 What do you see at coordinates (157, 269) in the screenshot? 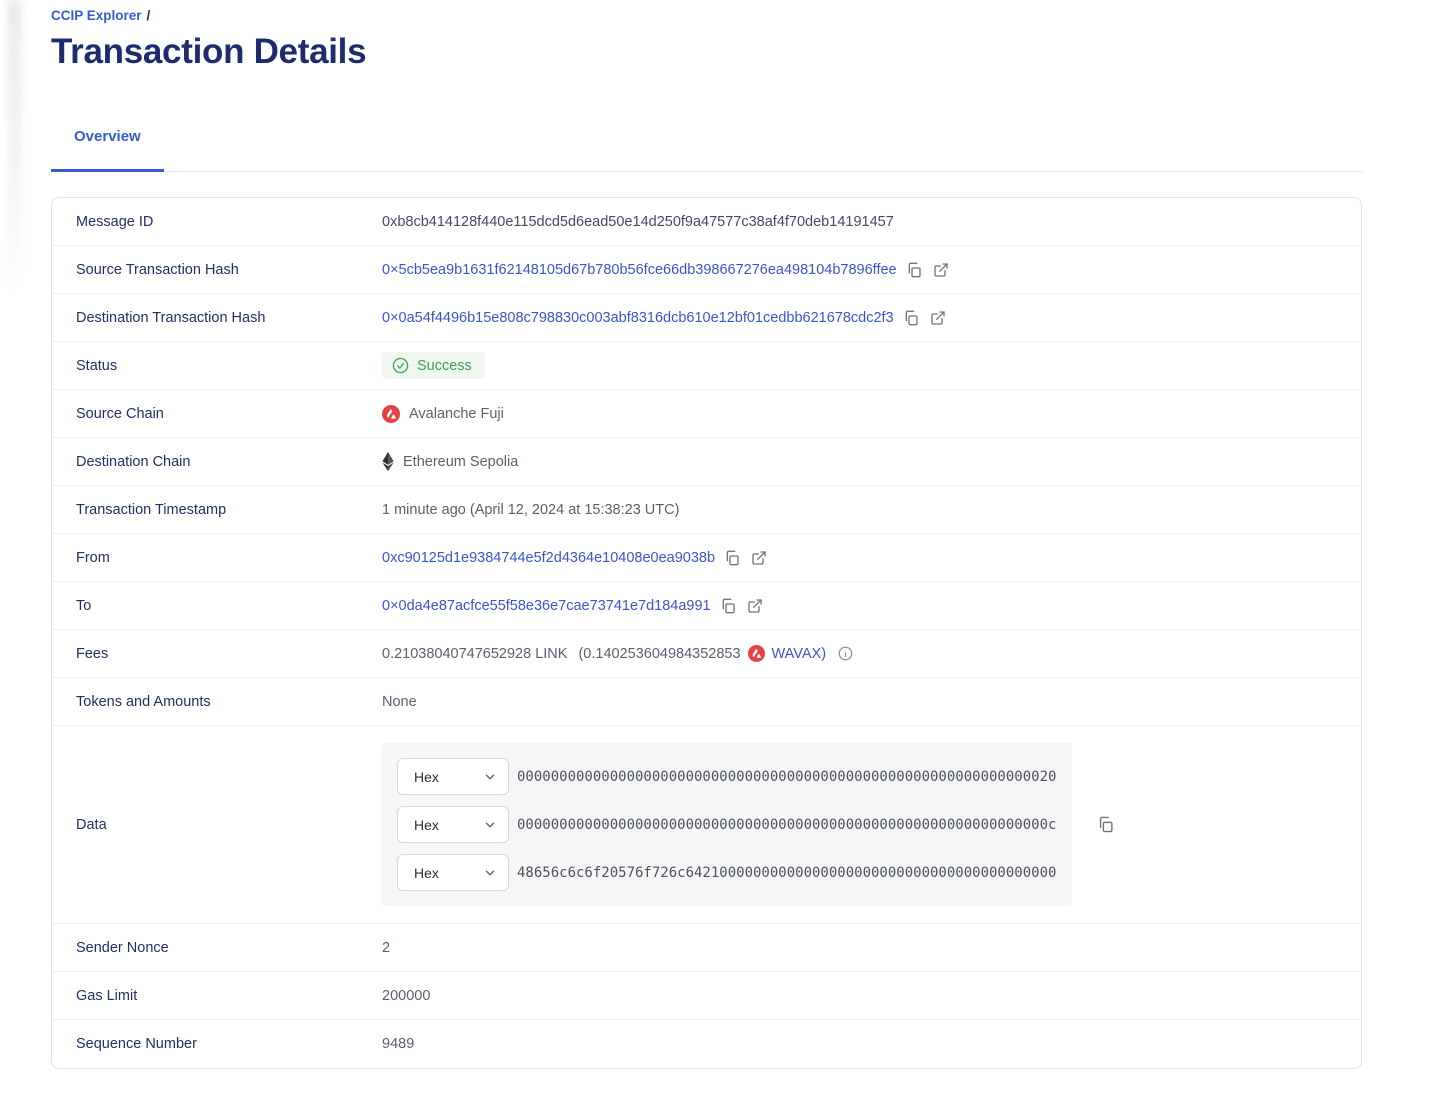
I see `field-label: Source Transaction Hash` at bounding box center [157, 269].